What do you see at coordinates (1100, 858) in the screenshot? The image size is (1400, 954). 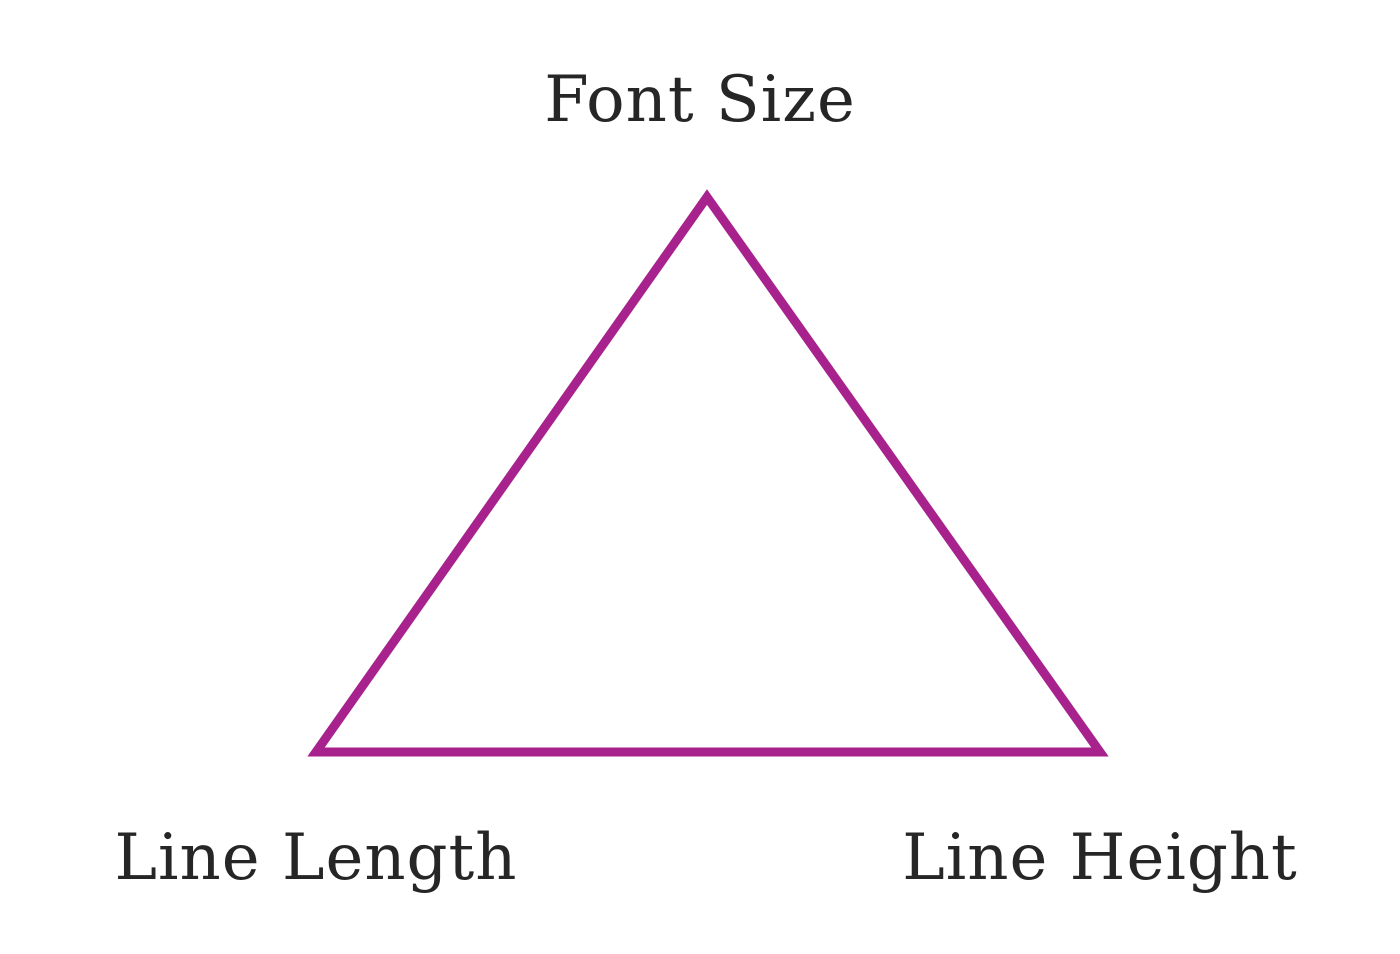 I see `line-height-label: Line Height` at bounding box center [1100, 858].